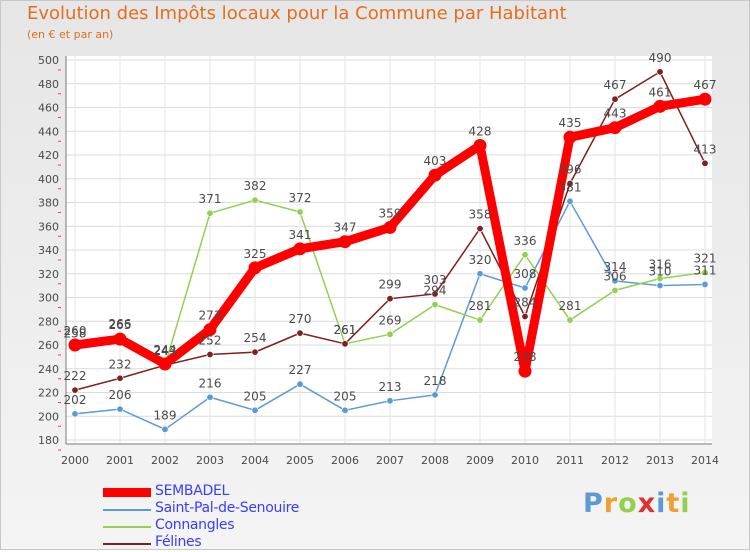 This screenshot has height=552, width=750. Describe the element at coordinates (48, 321) in the screenshot. I see `y-tick-label: 280` at that location.